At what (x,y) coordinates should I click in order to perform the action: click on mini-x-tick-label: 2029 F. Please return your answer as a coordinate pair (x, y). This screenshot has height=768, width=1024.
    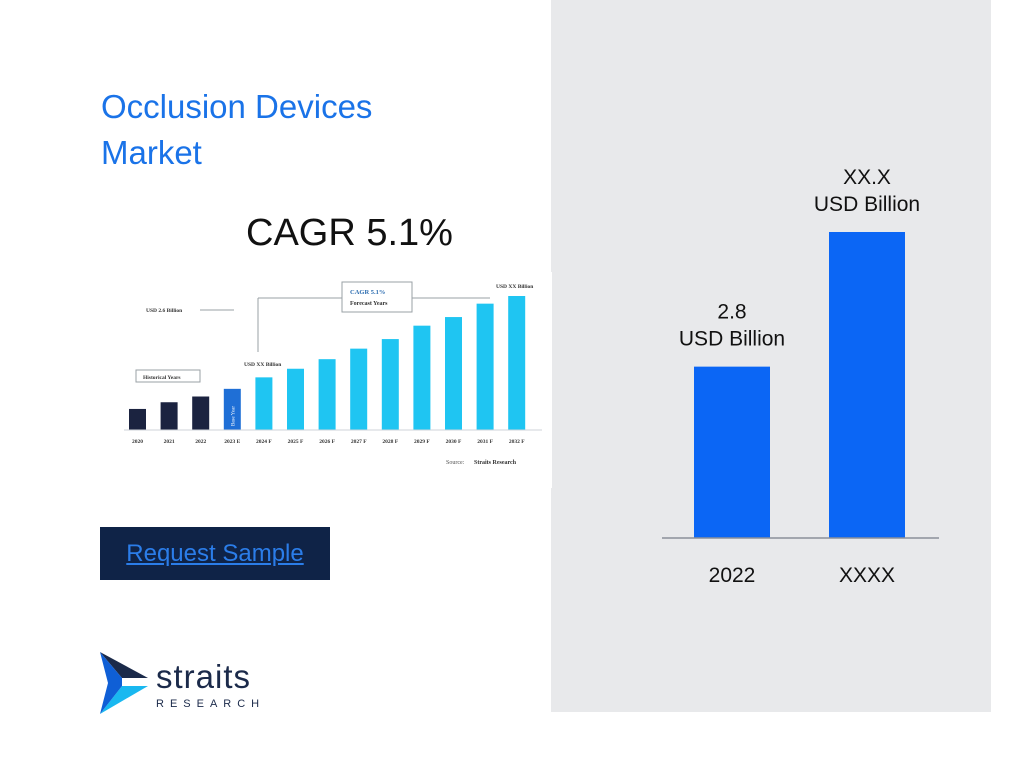
    Looking at the image, I should click on (422, 442).